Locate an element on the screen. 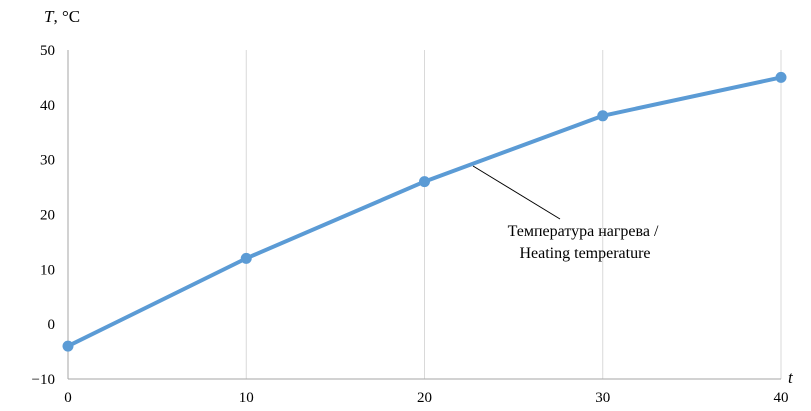 Image resolution: width=811 pixels, height=411 pixels. x-tick-label: 20 is located at coordinates (424, 398).